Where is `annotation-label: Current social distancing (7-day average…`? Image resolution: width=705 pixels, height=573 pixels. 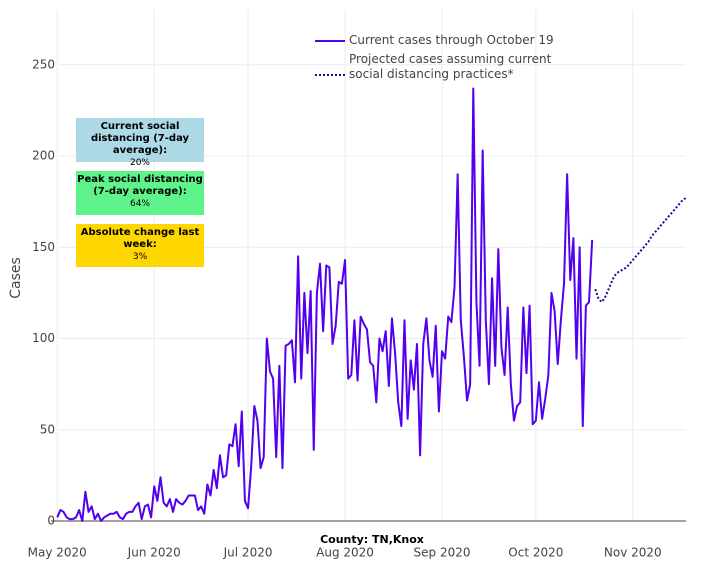 annotation-label: Current social distancing (7-day average… is located at coordinates (140, 138).